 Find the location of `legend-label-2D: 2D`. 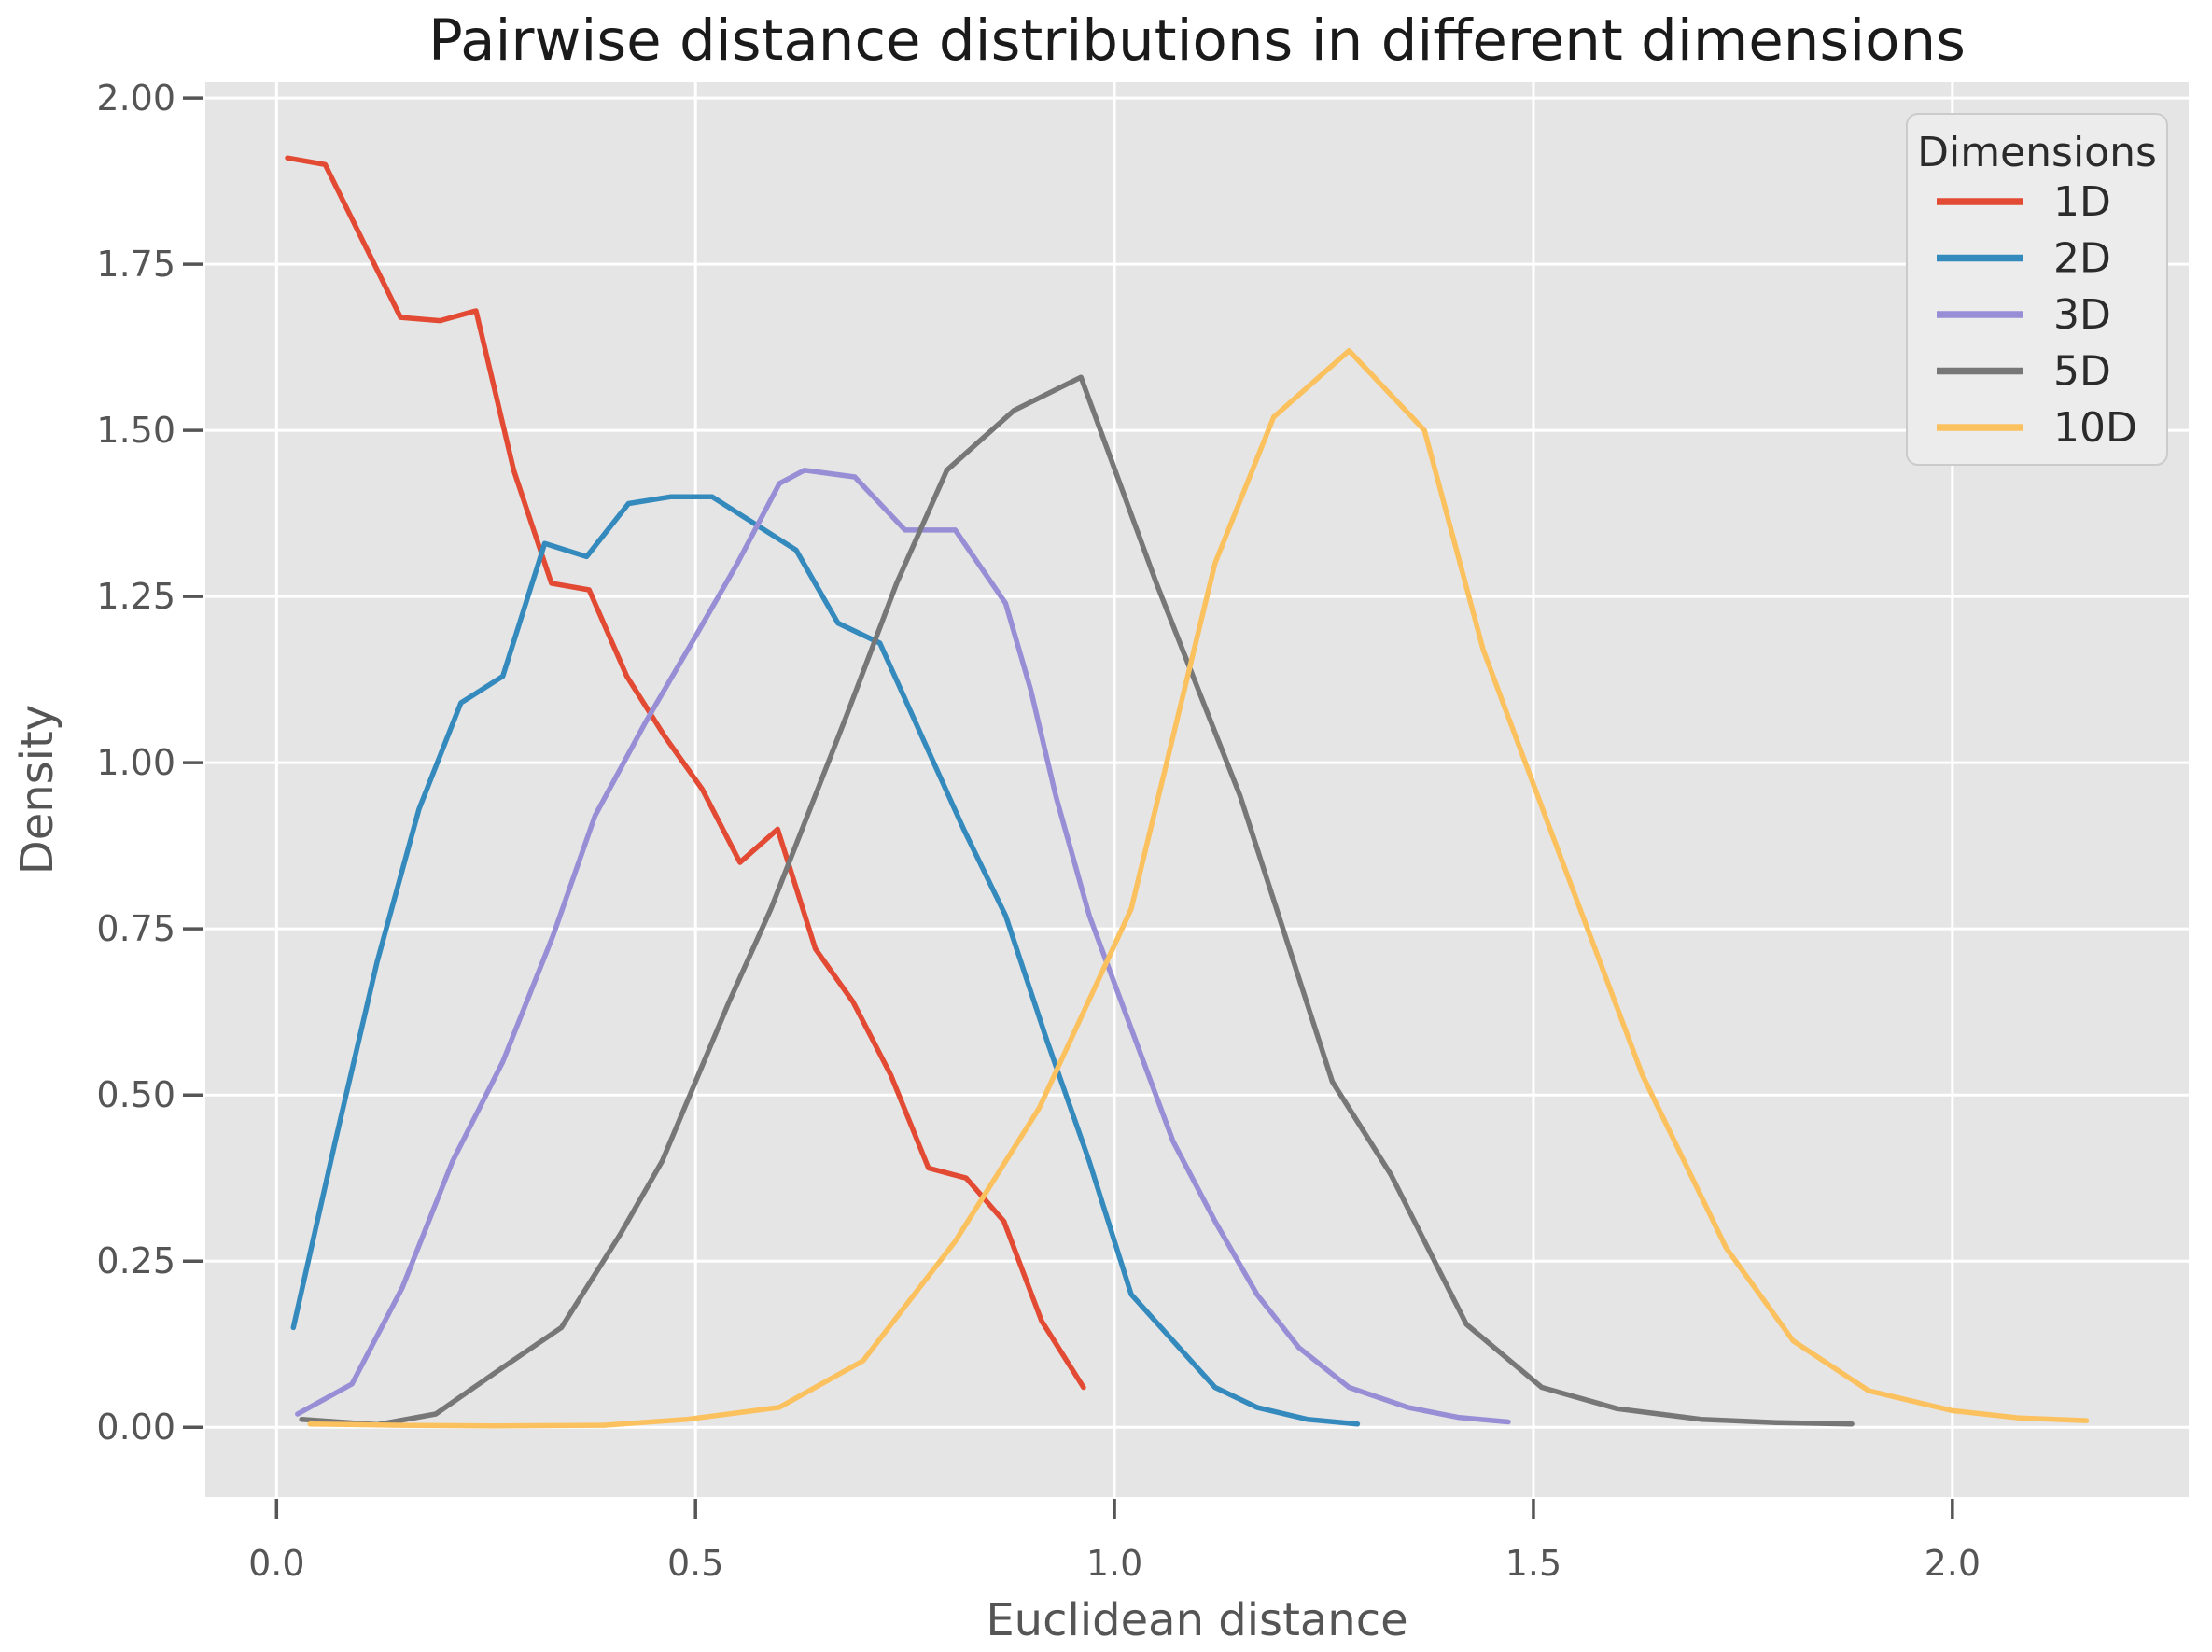

legend-label-2D: 2D is located at coordinates (2082, 259).